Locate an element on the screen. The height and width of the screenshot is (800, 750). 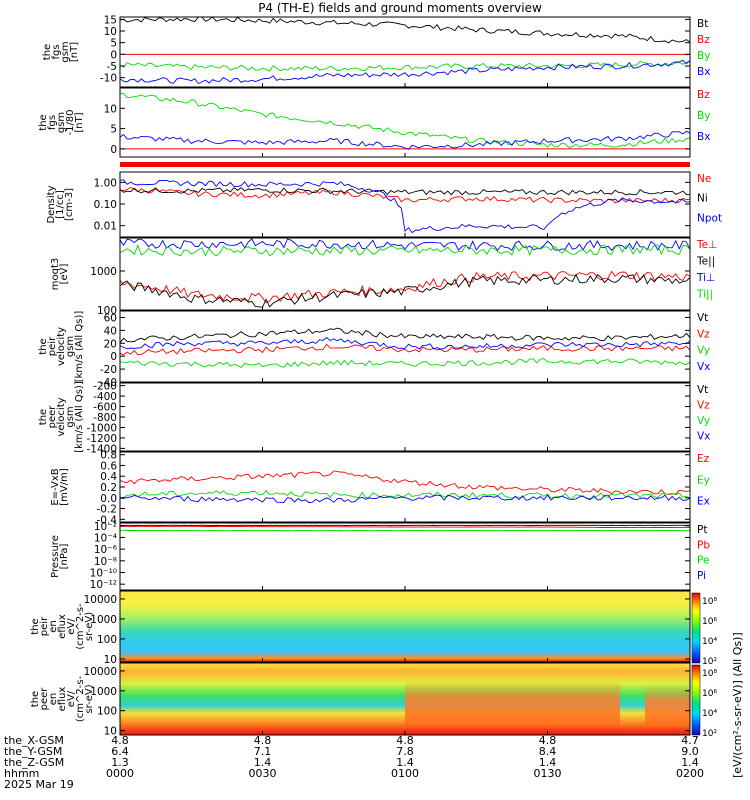
y-tick-label: -5 is located at coordinates (112, 67).